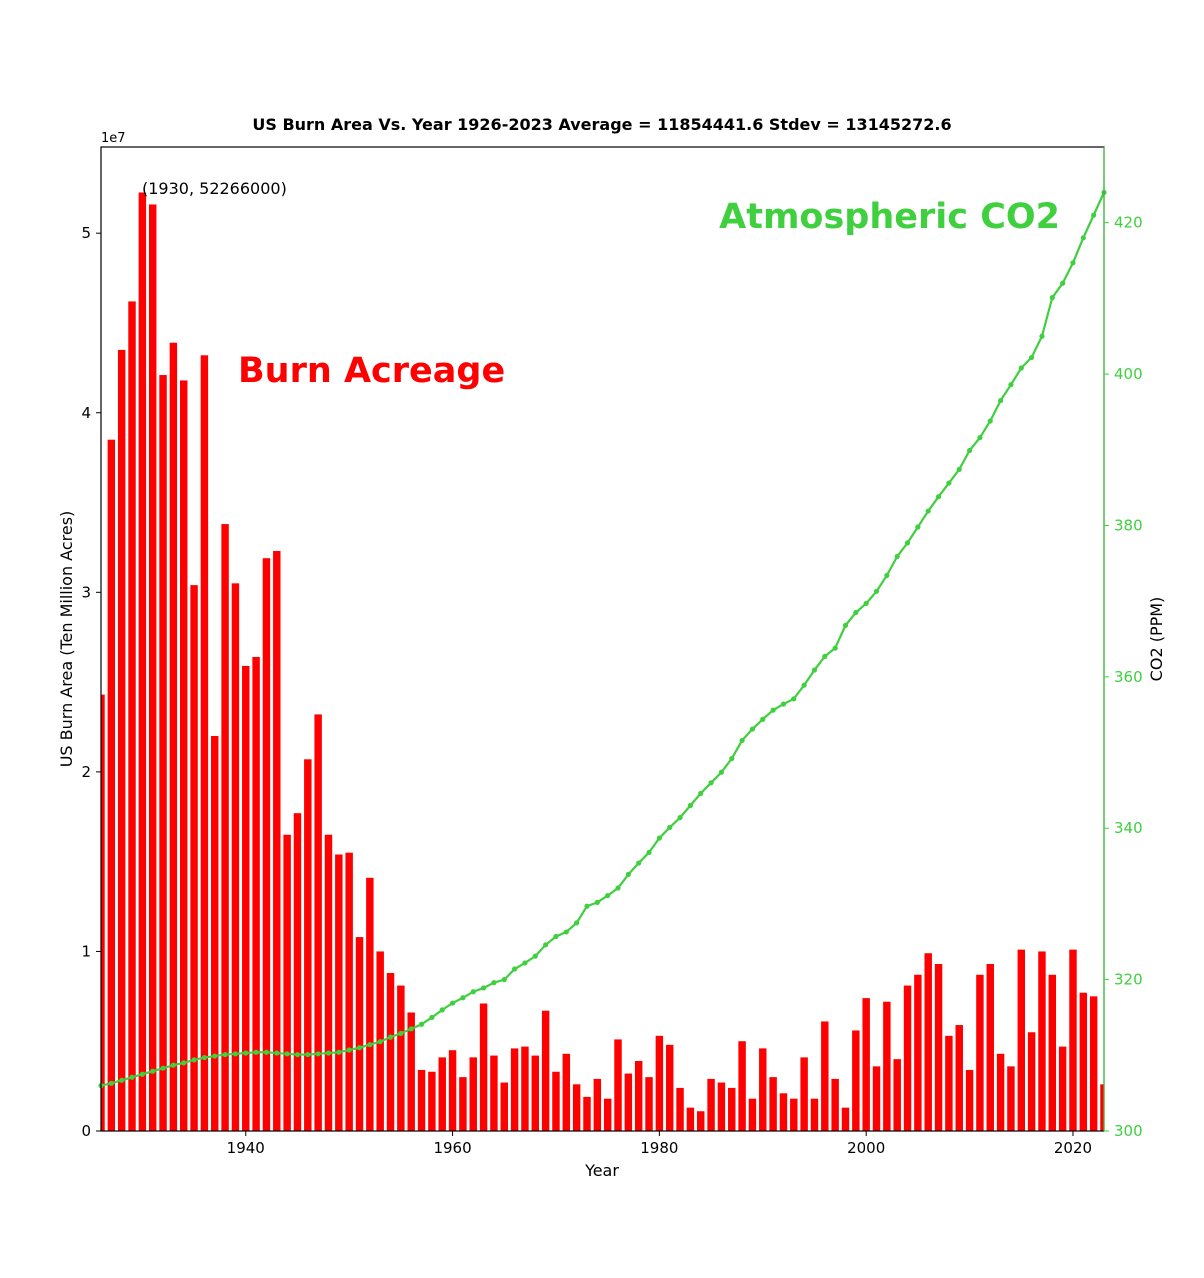 The image size is (1204, 1278). Describe the element at coordinates (1128, 223) in the screenshot. I see `y2-tick-label-420: 420` at that location.